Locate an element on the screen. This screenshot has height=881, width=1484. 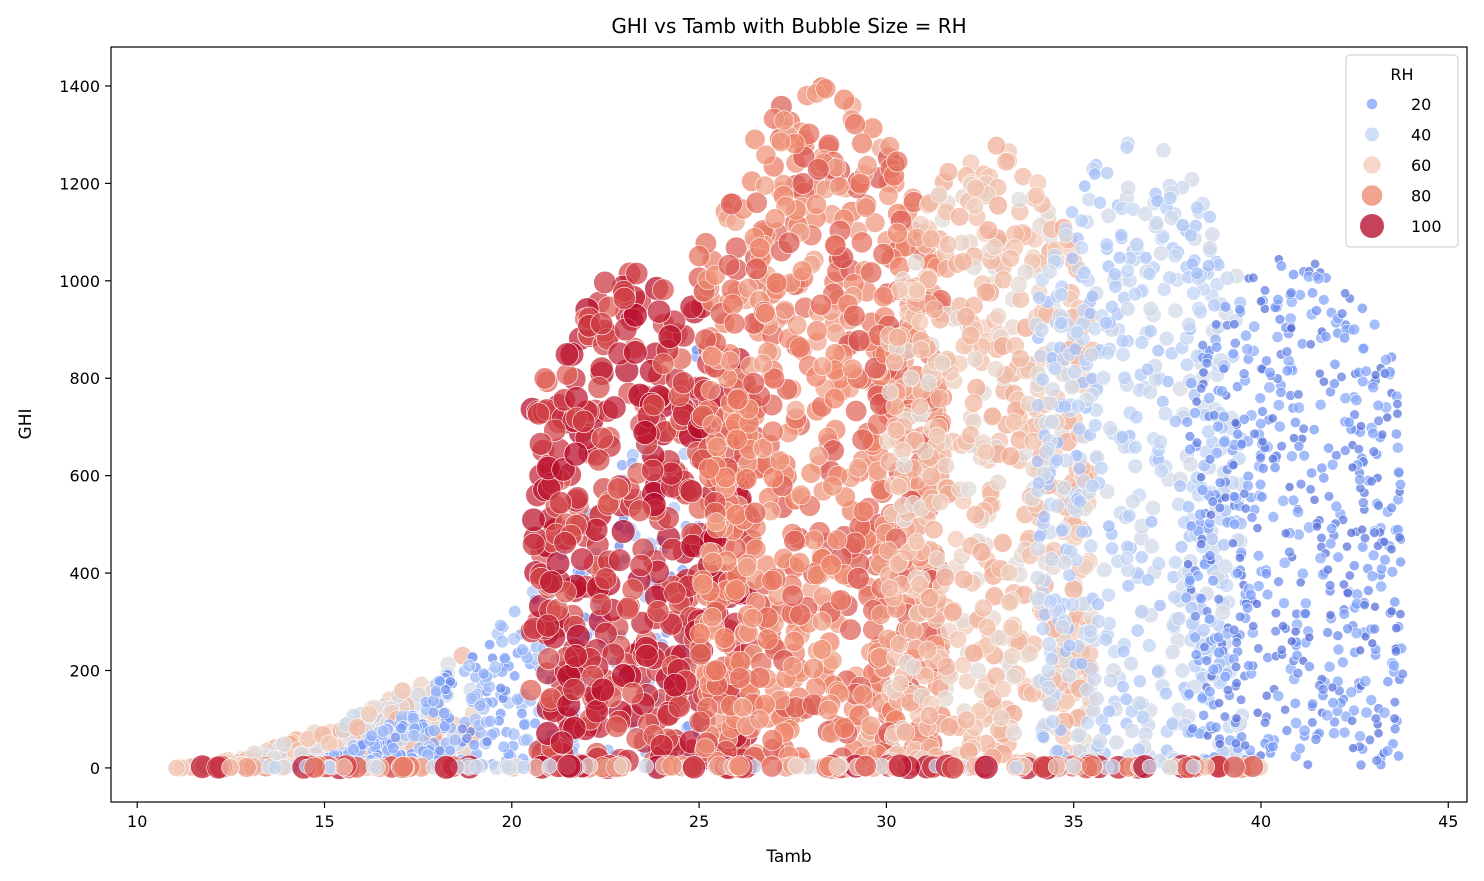
legend-label: 100 is located at coordinates (1426, 226).